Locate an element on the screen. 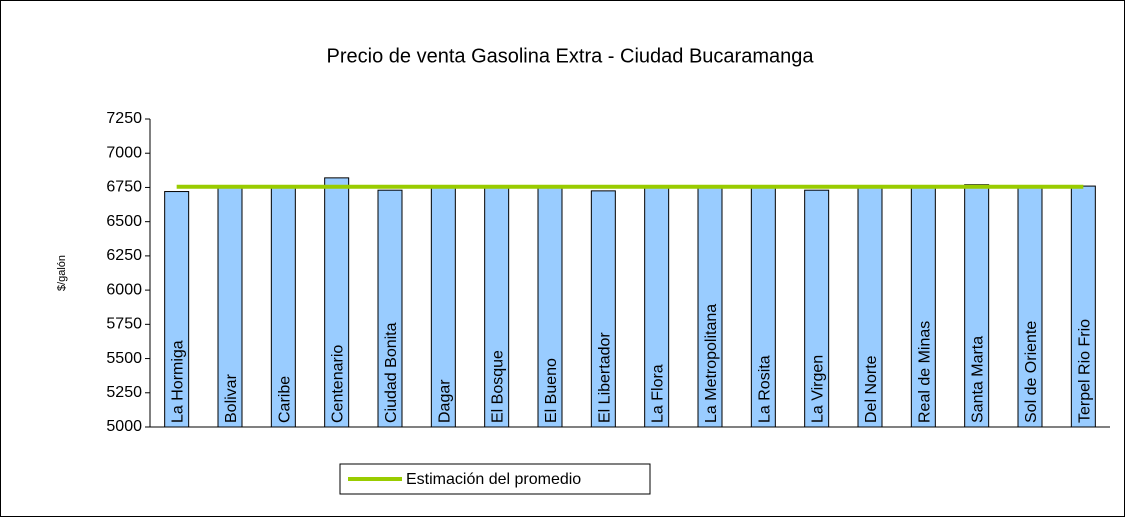 This screenshot has width=1125, height=517. x-tick-label: La Virgen is located at coordinates (818, 389).